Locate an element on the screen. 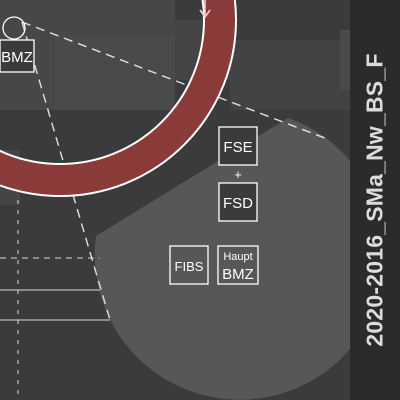 The height and width of the screenshot is (400, 400). plan-code-label: 2020-2016_SMa_Nw_BS_F is located at coordinates (374, 200).